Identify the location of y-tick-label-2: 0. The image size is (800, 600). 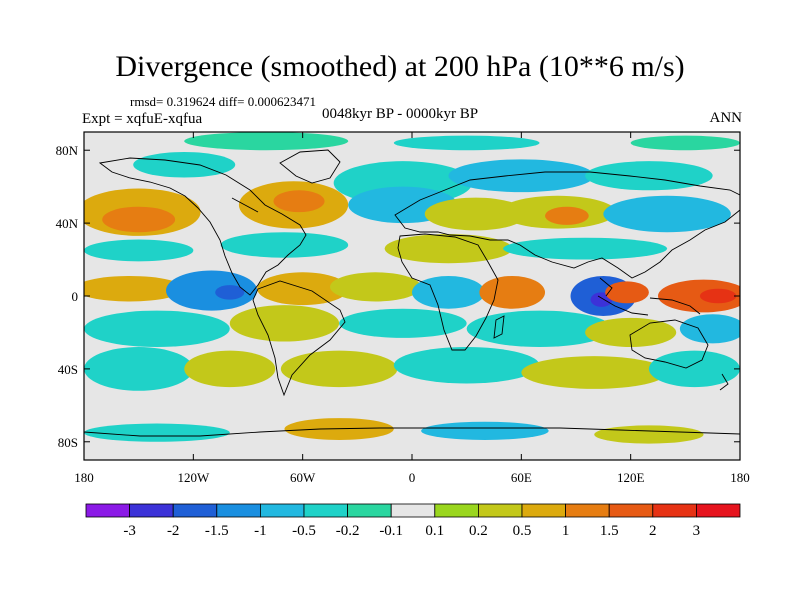
(75, 296).